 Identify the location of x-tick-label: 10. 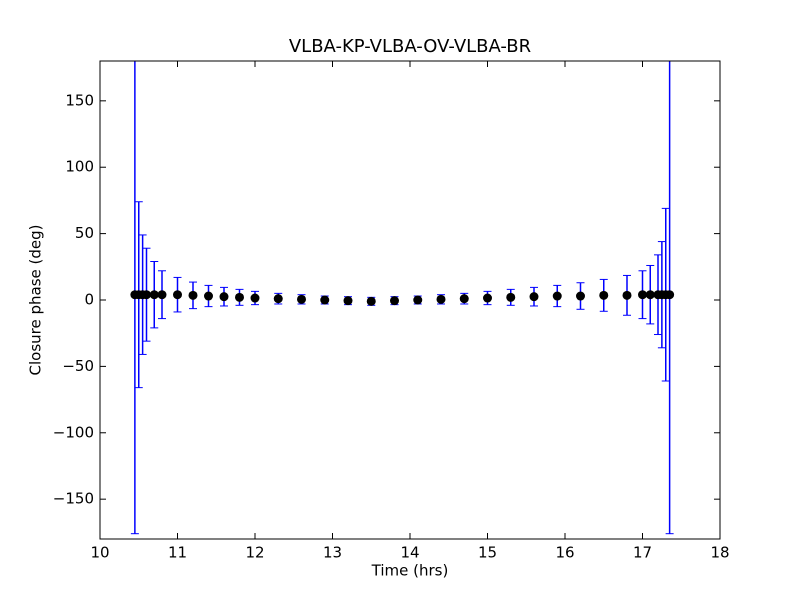
(99, 553).